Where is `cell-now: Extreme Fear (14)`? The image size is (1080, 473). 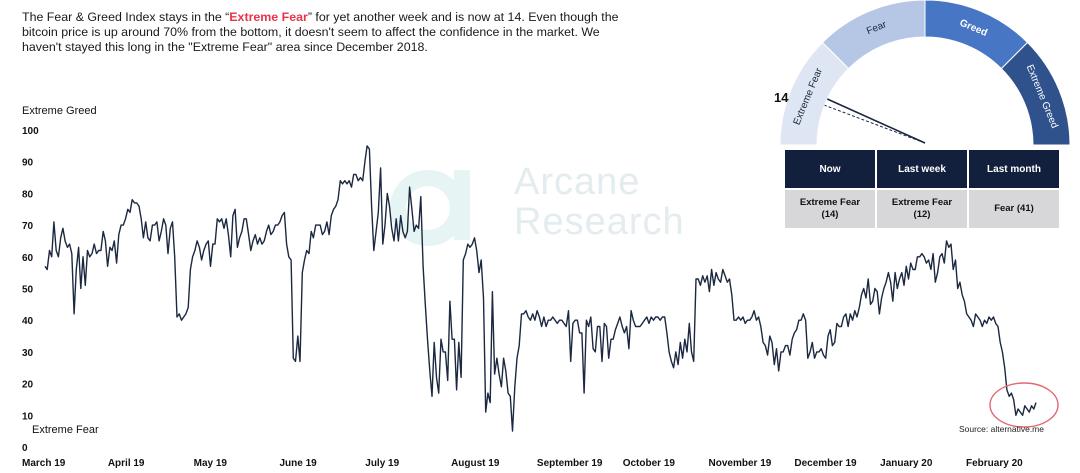 cell-now: Extreme Fear (14) is located at coordinates (830, 209).